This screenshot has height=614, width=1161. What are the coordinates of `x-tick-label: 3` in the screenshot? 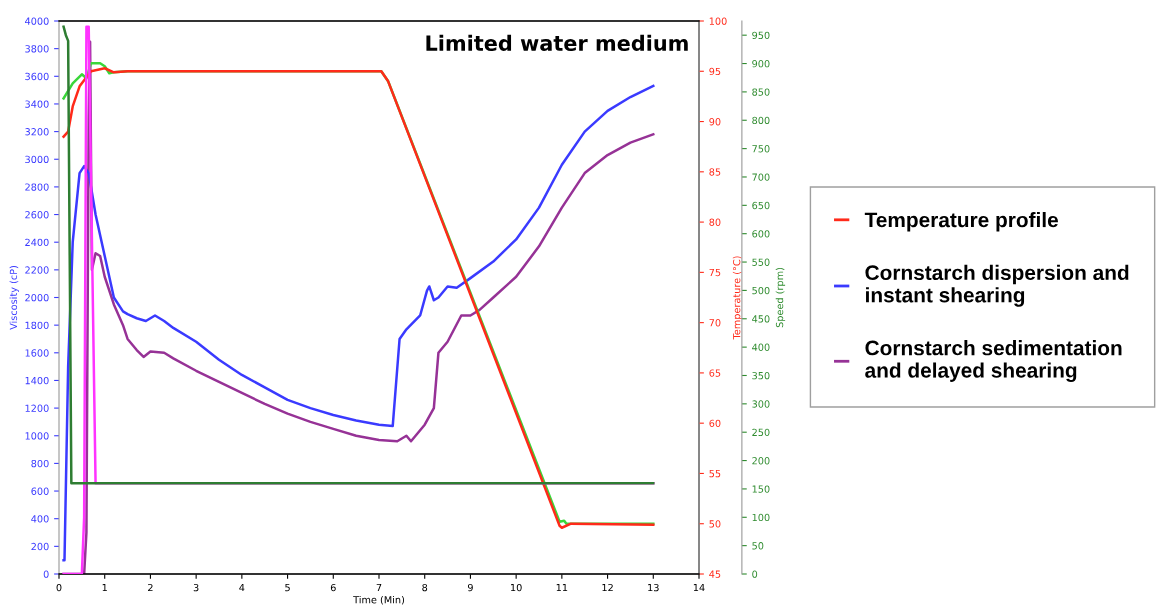 It's located at (196, 587).